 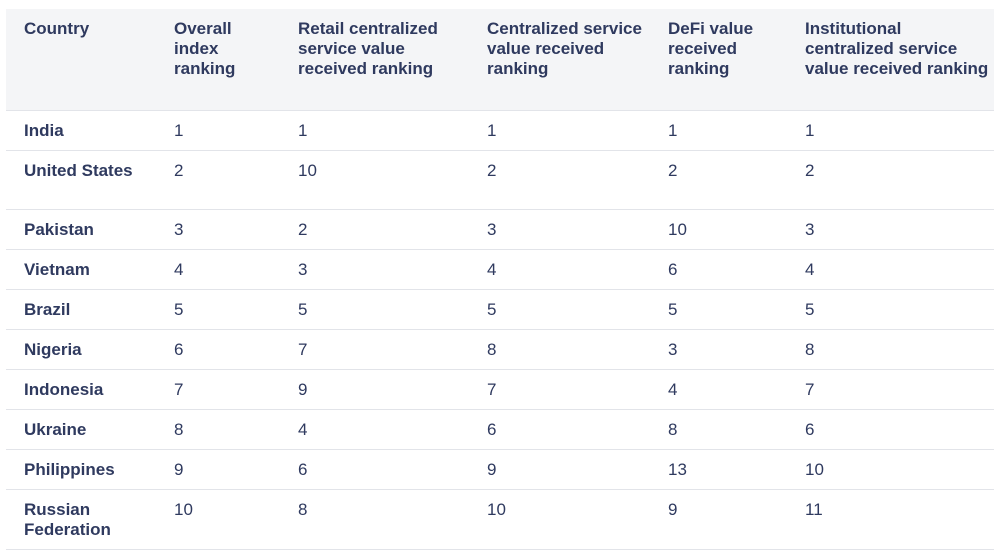 I want to click on institutional-cell: 7, so click(x=890, y=388).